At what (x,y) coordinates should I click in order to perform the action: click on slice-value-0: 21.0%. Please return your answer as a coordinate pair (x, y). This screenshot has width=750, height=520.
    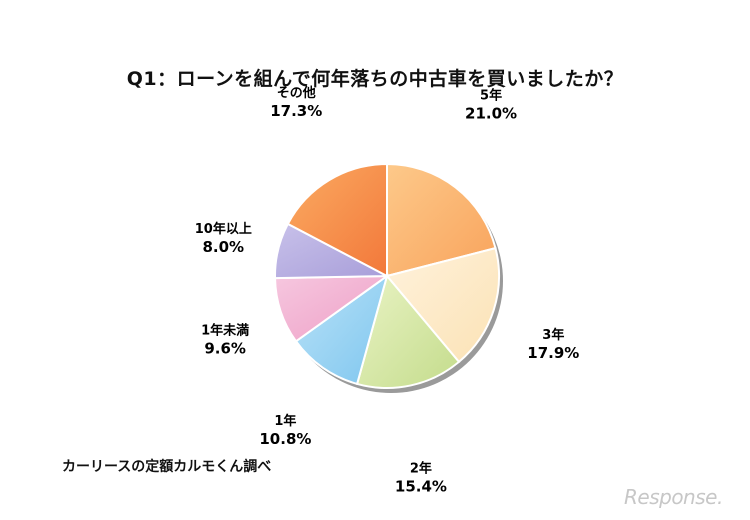
    Looking at the image, I should click on (491, 114).